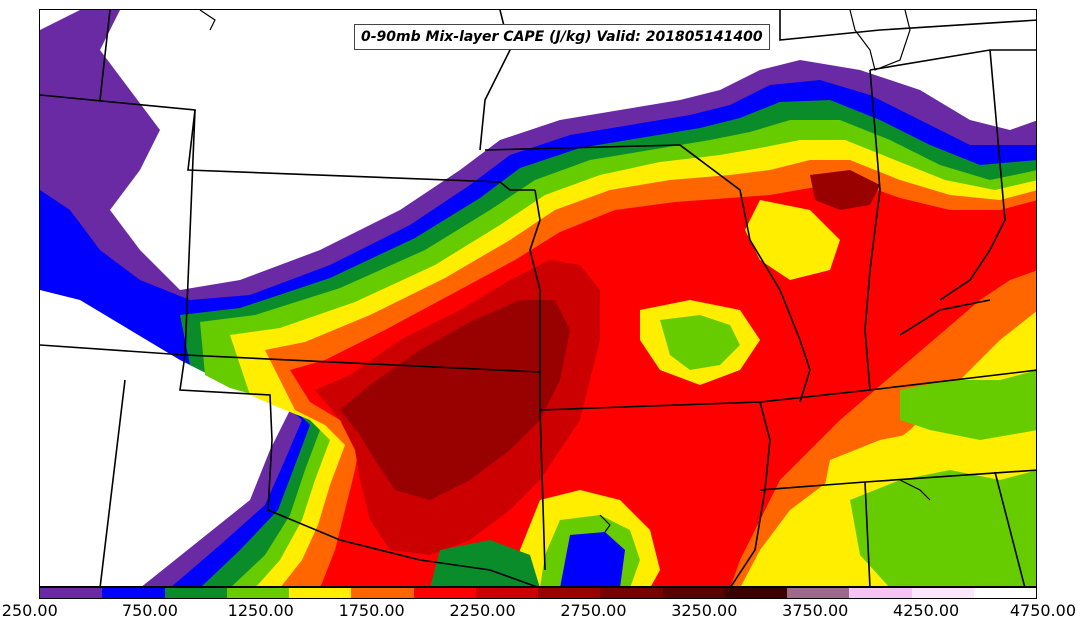  Describe the element at coordinates (815, 610) in the screenshot. I see `colorbar-tick-label: 3750.00` at that location.